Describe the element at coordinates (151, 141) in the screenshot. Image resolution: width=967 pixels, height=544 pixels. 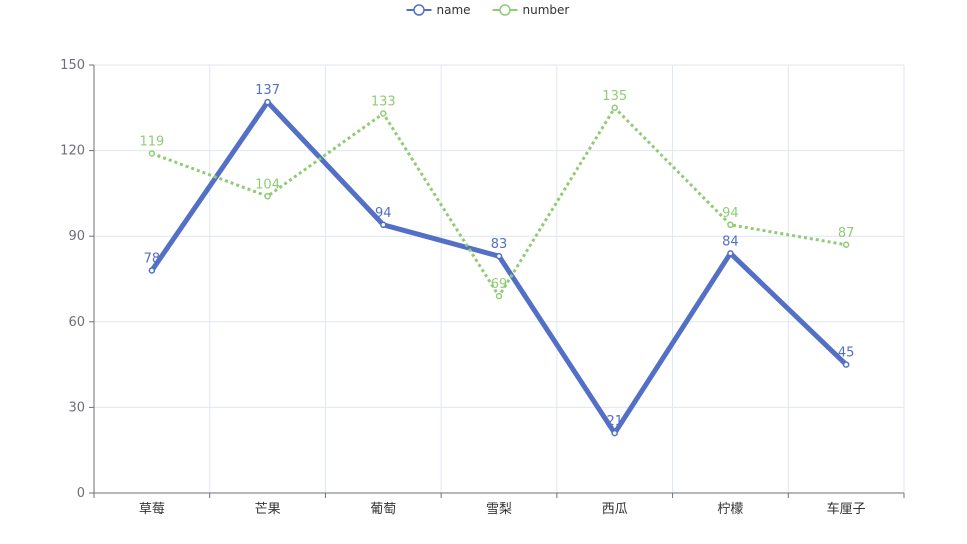
I see `data-label-number: 119` at that location.